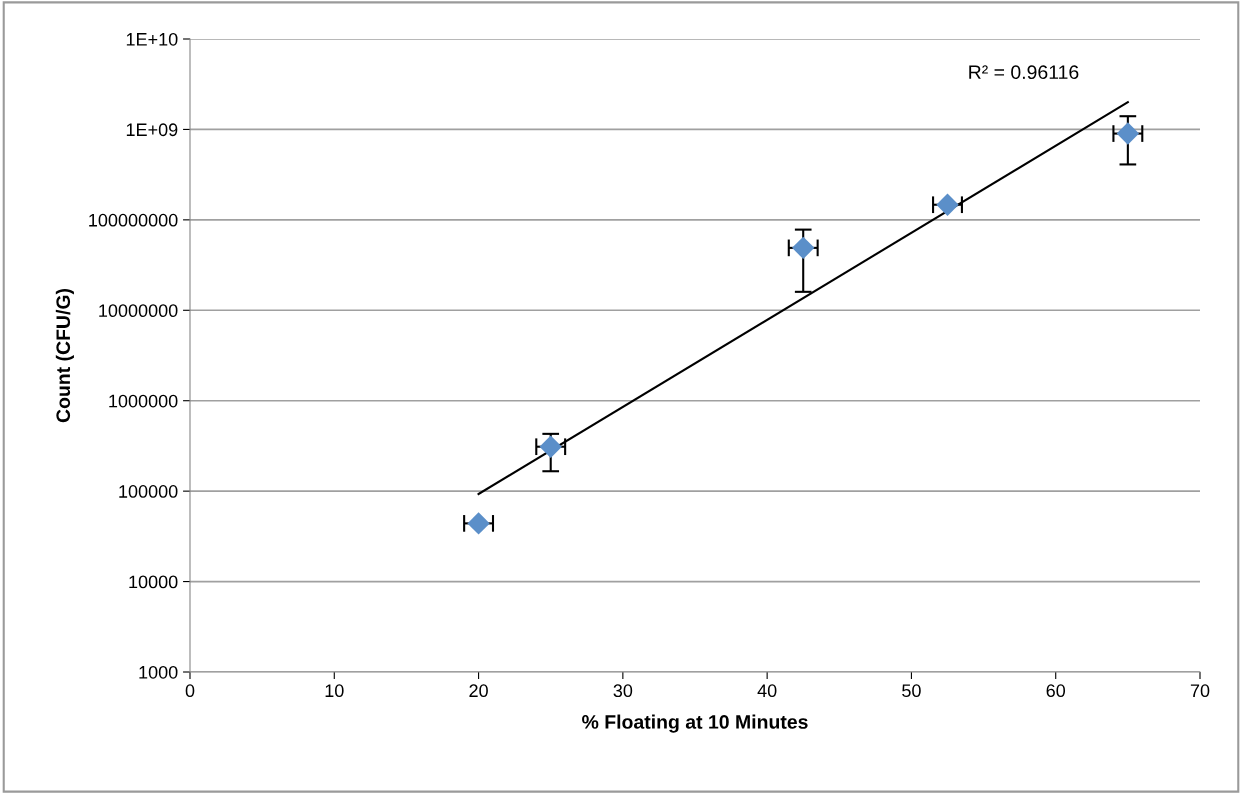 The height and width of the screenshot is (794, 1242). Describe the element at coordinates (695, 723) in the screenshot. I see `x-axis-title: % Floating at 10 Minutes` at that location.